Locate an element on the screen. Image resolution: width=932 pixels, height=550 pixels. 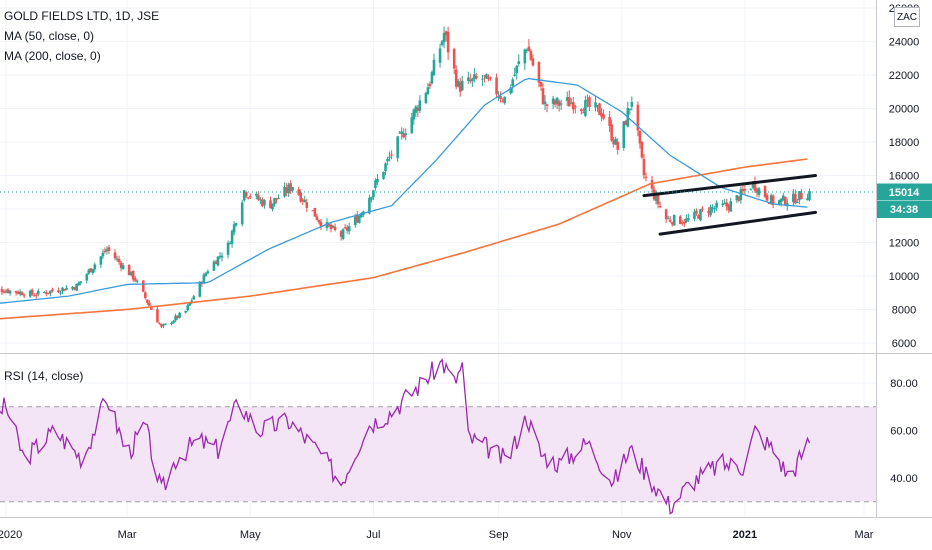
time-tick: Sep is located at coordinates (499, 535).